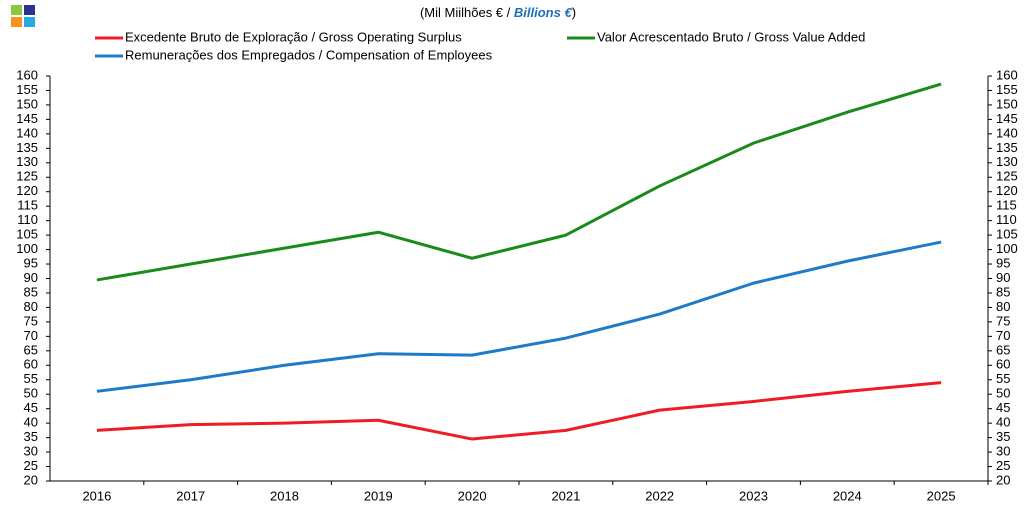 The width and height of the screenshot is (1031, 506). Describe the element at coordinates (27, 74) in the screenshot. I see `y-tick-label: 160` at that location.